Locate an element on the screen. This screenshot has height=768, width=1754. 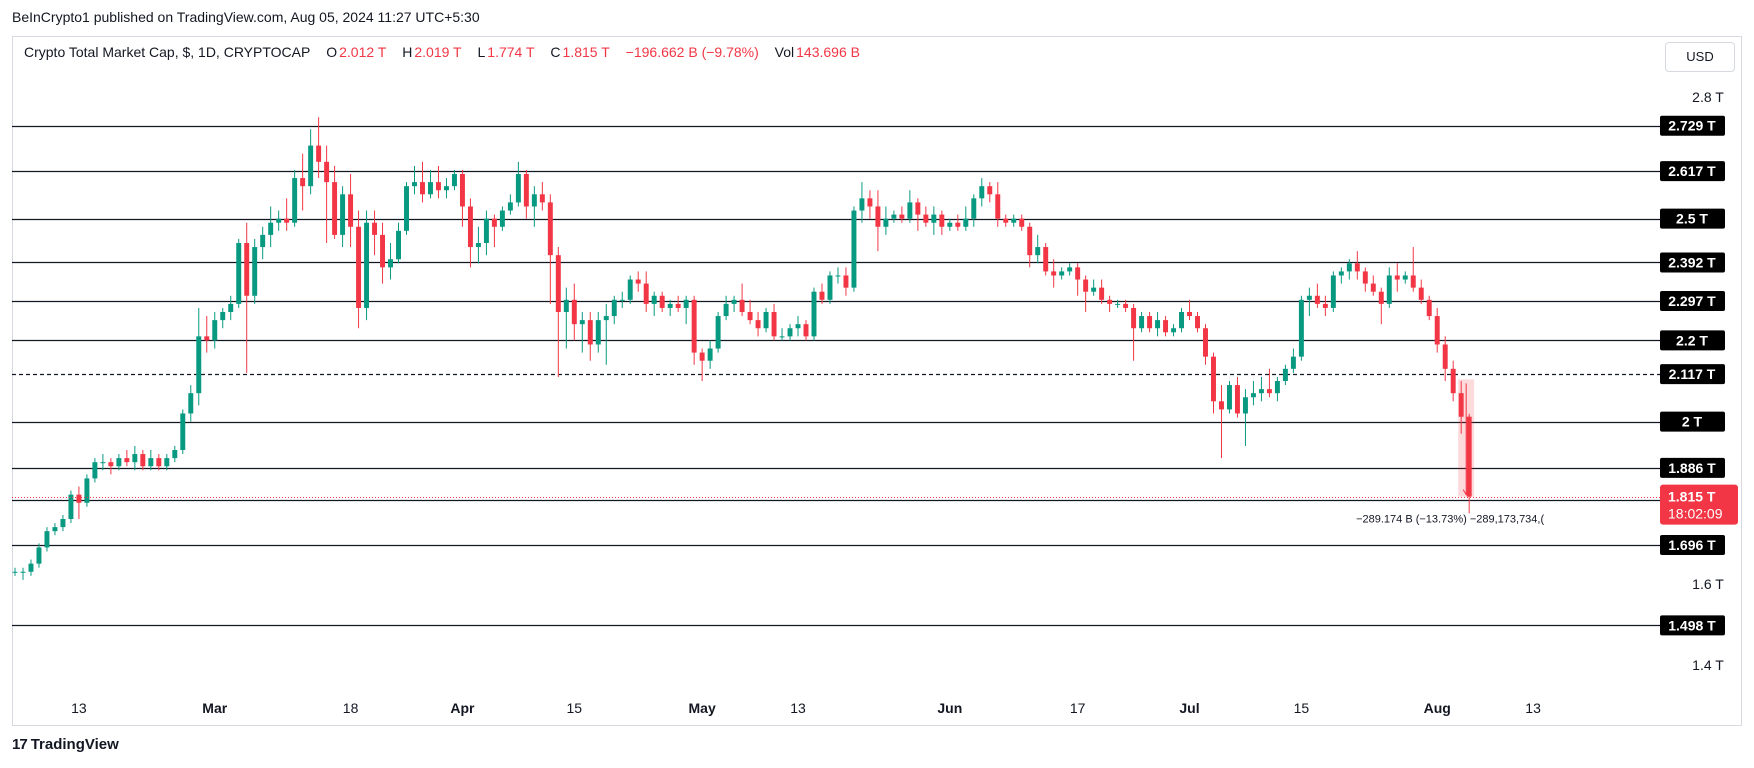
brand-name: TradingView is located at coordinates (74, 744).